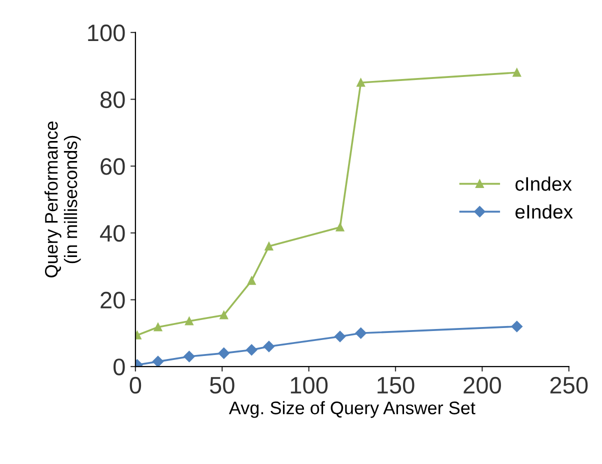 The image size is (602, 464). Describe the element at coordinates (136, 385) in the screenshot. I see `x-tick-label: 0` at that location.